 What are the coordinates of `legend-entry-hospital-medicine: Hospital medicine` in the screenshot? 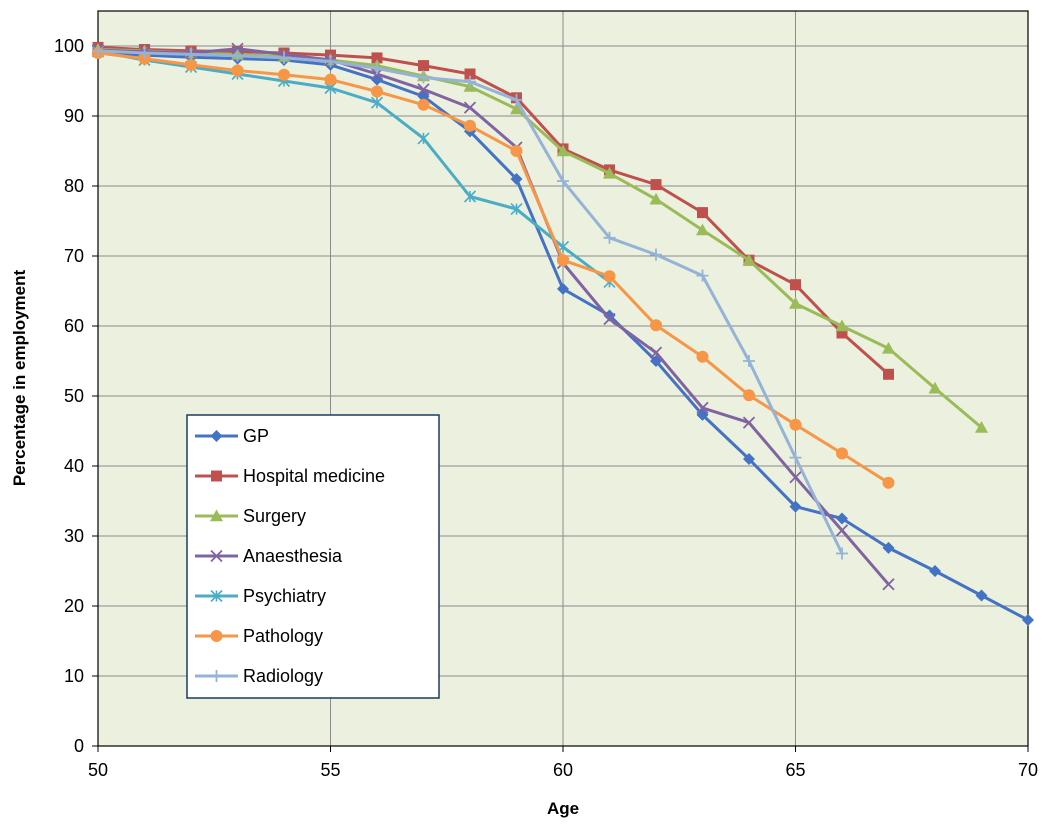 It's located at (290, 476).